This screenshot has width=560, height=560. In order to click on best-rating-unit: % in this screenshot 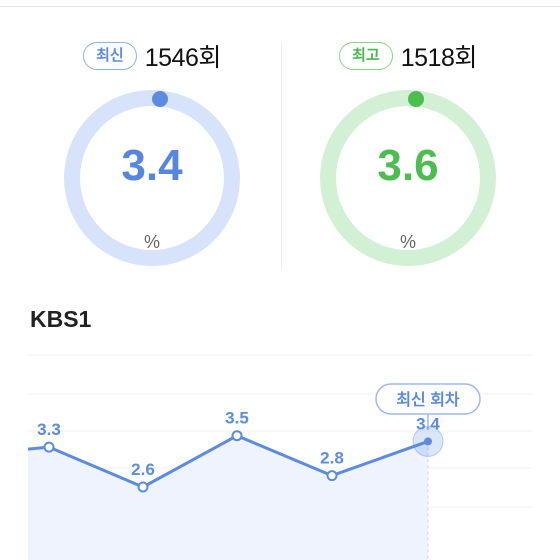, I will do `click(407, 242)`.